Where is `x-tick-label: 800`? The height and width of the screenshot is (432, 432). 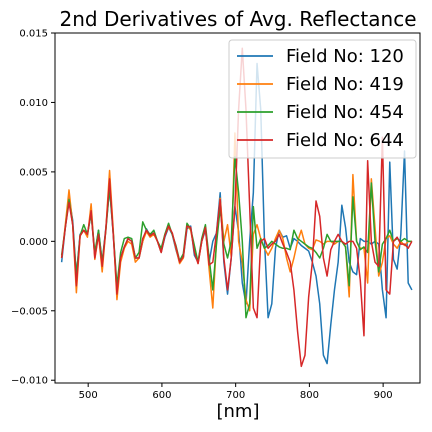
x-tick-label: 800 is located at coordinates (309, 395).